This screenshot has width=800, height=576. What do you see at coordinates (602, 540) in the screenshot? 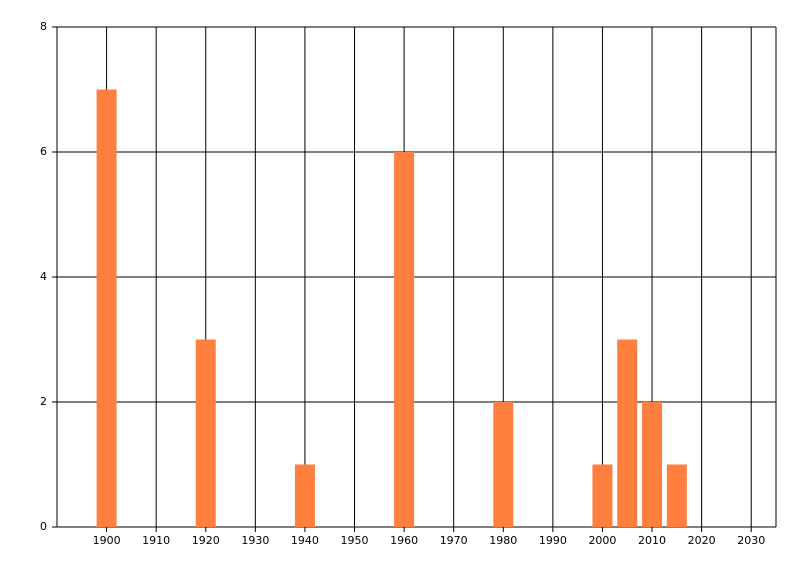
I see `x-tick-label: 2000` at bounding box center [602, 540].